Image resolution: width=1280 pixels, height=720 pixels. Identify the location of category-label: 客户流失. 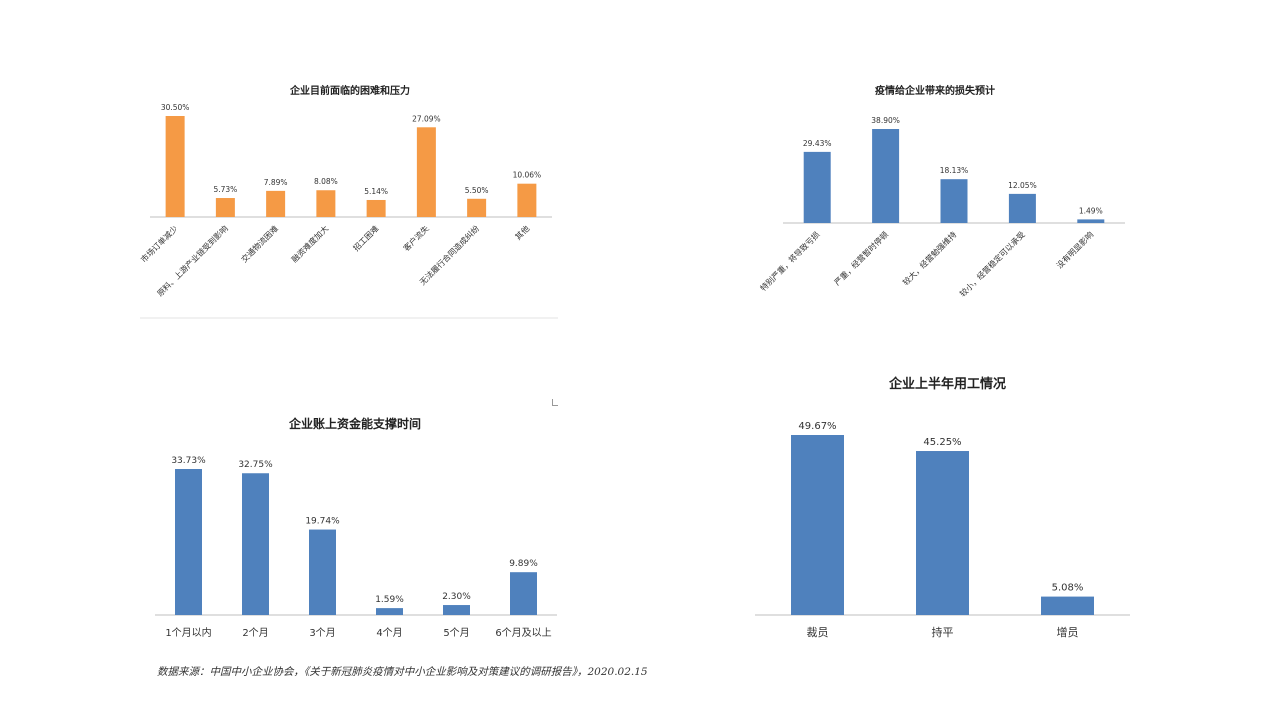
(416, 238).